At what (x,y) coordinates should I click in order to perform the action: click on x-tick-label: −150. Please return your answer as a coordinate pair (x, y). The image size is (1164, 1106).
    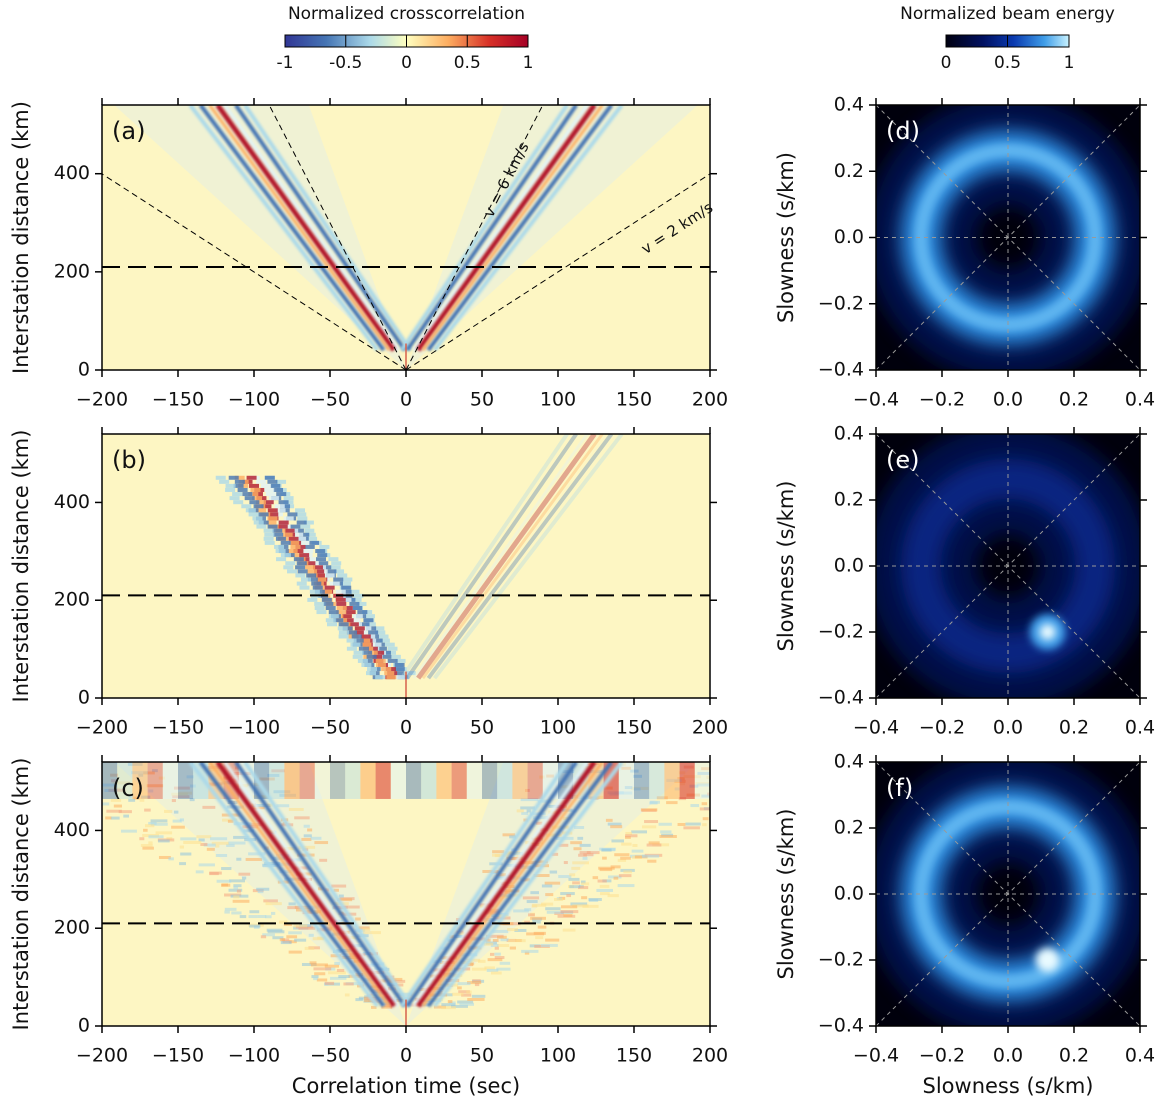
    Looking at the image, I should click on (178, 1056).